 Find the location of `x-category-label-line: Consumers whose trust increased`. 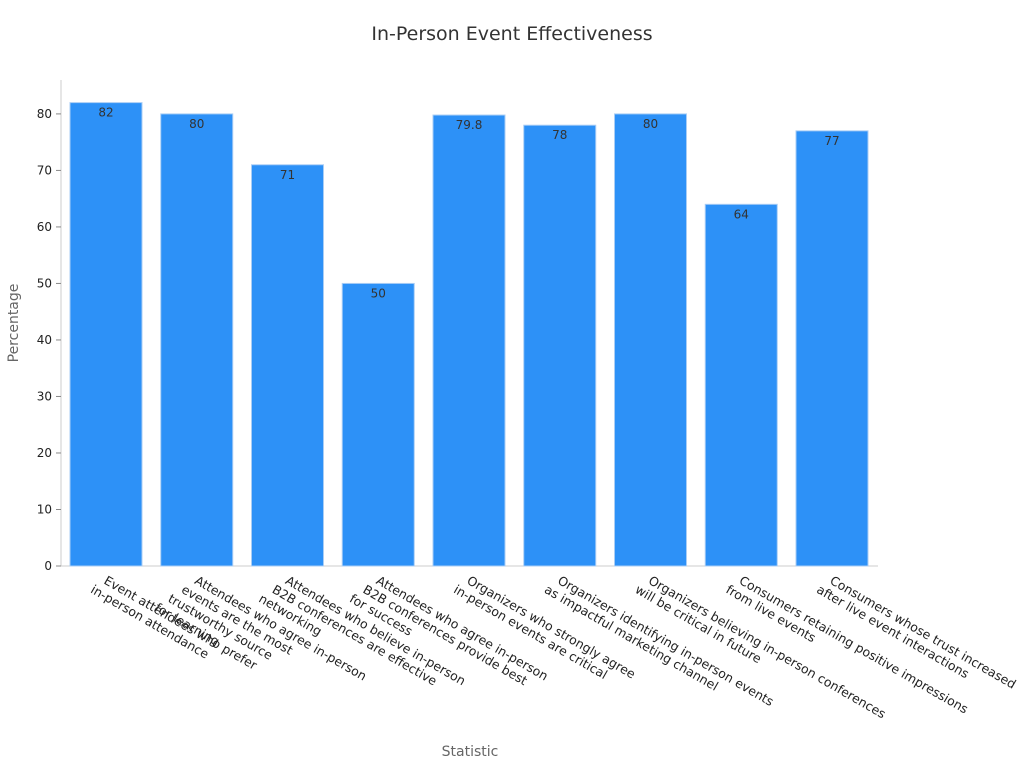

x-category-label-line: Consumers whose trust increased is located at coordinates (923, 632).